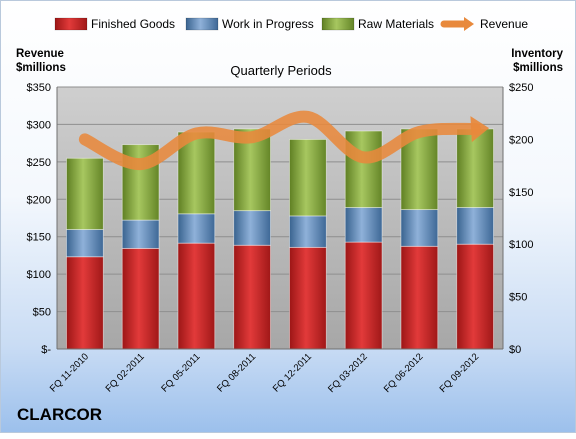 This screenshot has width=576, height=439. What do you see at coordinates (396, 24) in the screenshot?
I see `legend-label-raw-materials: Raw Materials` at bounding box center [396, 24].